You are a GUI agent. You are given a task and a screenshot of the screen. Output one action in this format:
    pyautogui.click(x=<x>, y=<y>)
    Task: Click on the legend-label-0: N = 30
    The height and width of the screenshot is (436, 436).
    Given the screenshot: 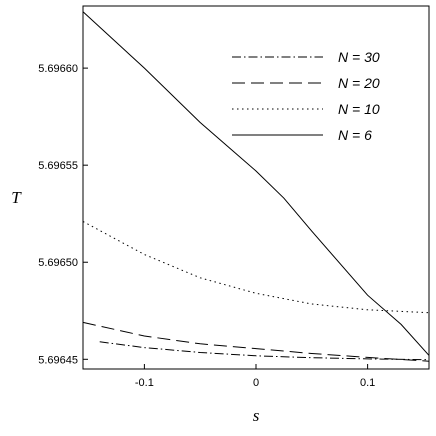 What is the action you would take?
    pyautogui.click(x=359, y=57)
    